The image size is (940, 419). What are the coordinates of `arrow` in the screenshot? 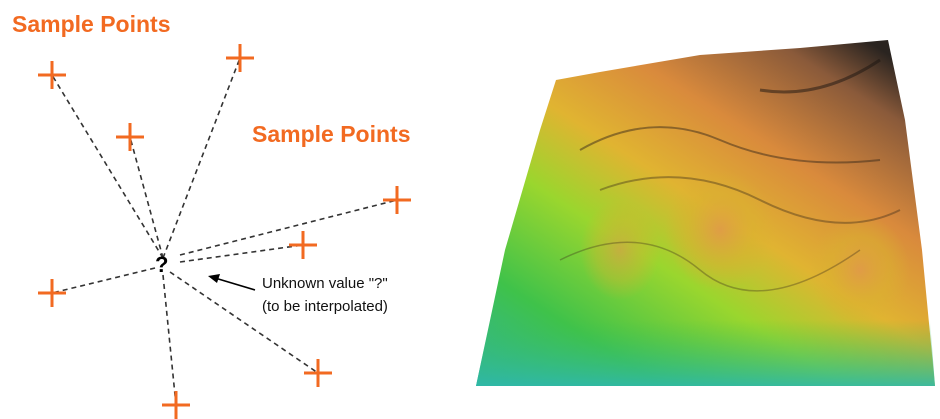 It's located at (232, 282).